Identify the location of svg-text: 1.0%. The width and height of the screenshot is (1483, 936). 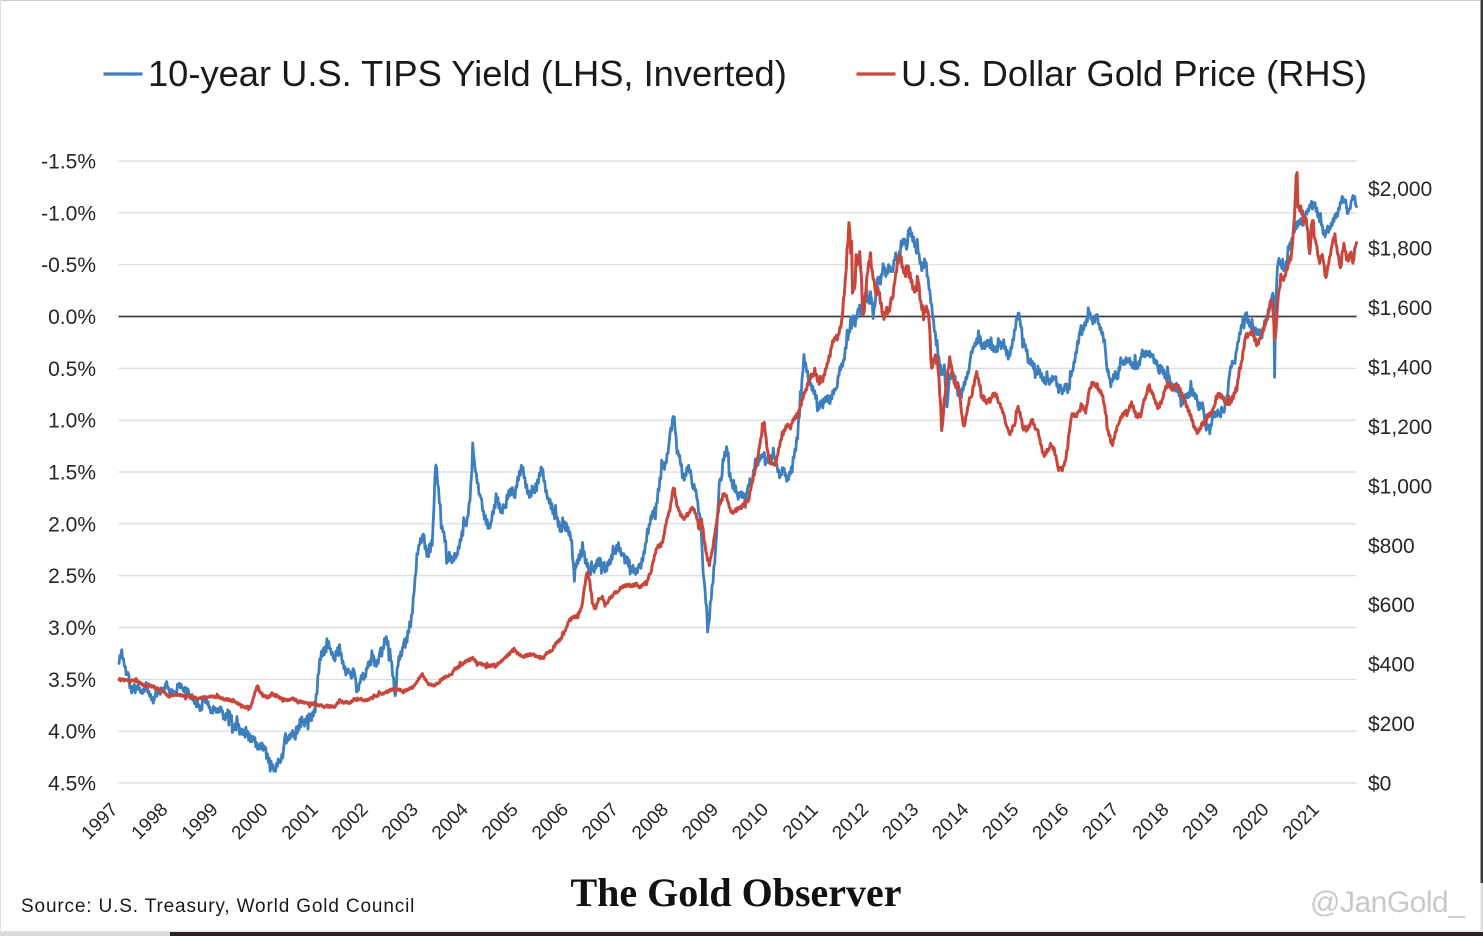
(72, 421).